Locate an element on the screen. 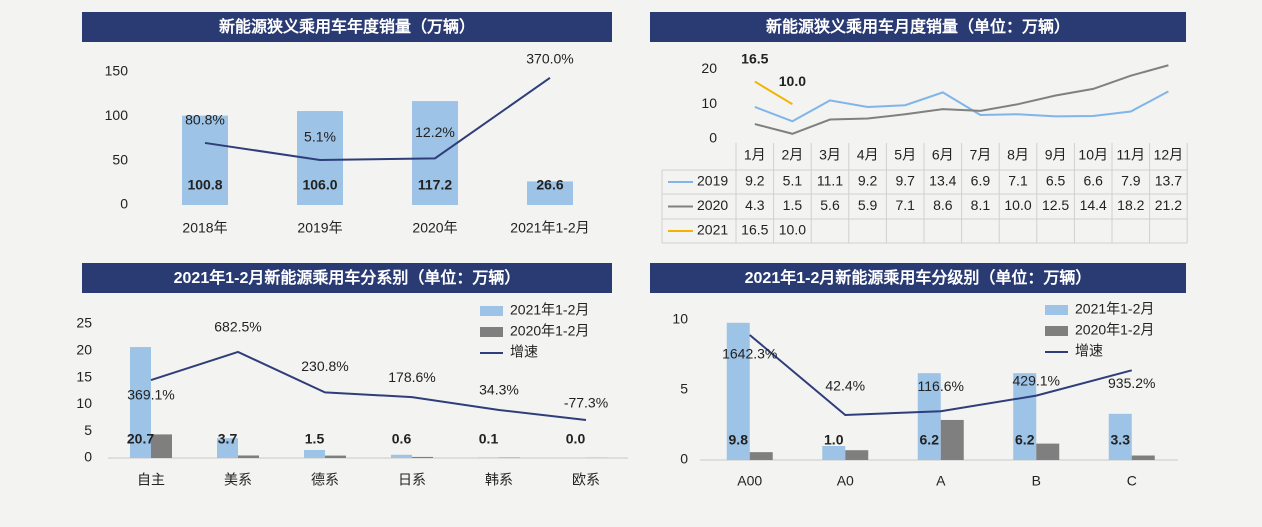  month-header: 2月 is located at coordinates (793, 155).